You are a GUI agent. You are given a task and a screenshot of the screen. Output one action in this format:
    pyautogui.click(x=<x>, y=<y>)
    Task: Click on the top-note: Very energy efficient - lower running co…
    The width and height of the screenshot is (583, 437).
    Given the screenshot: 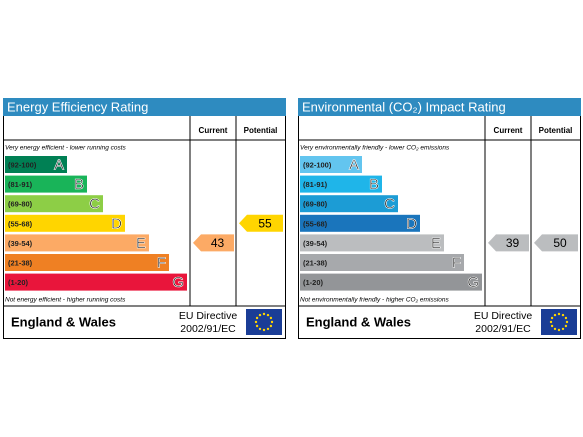 What is the action you would take?
    pyautogui.click(x=66, y=148)
    